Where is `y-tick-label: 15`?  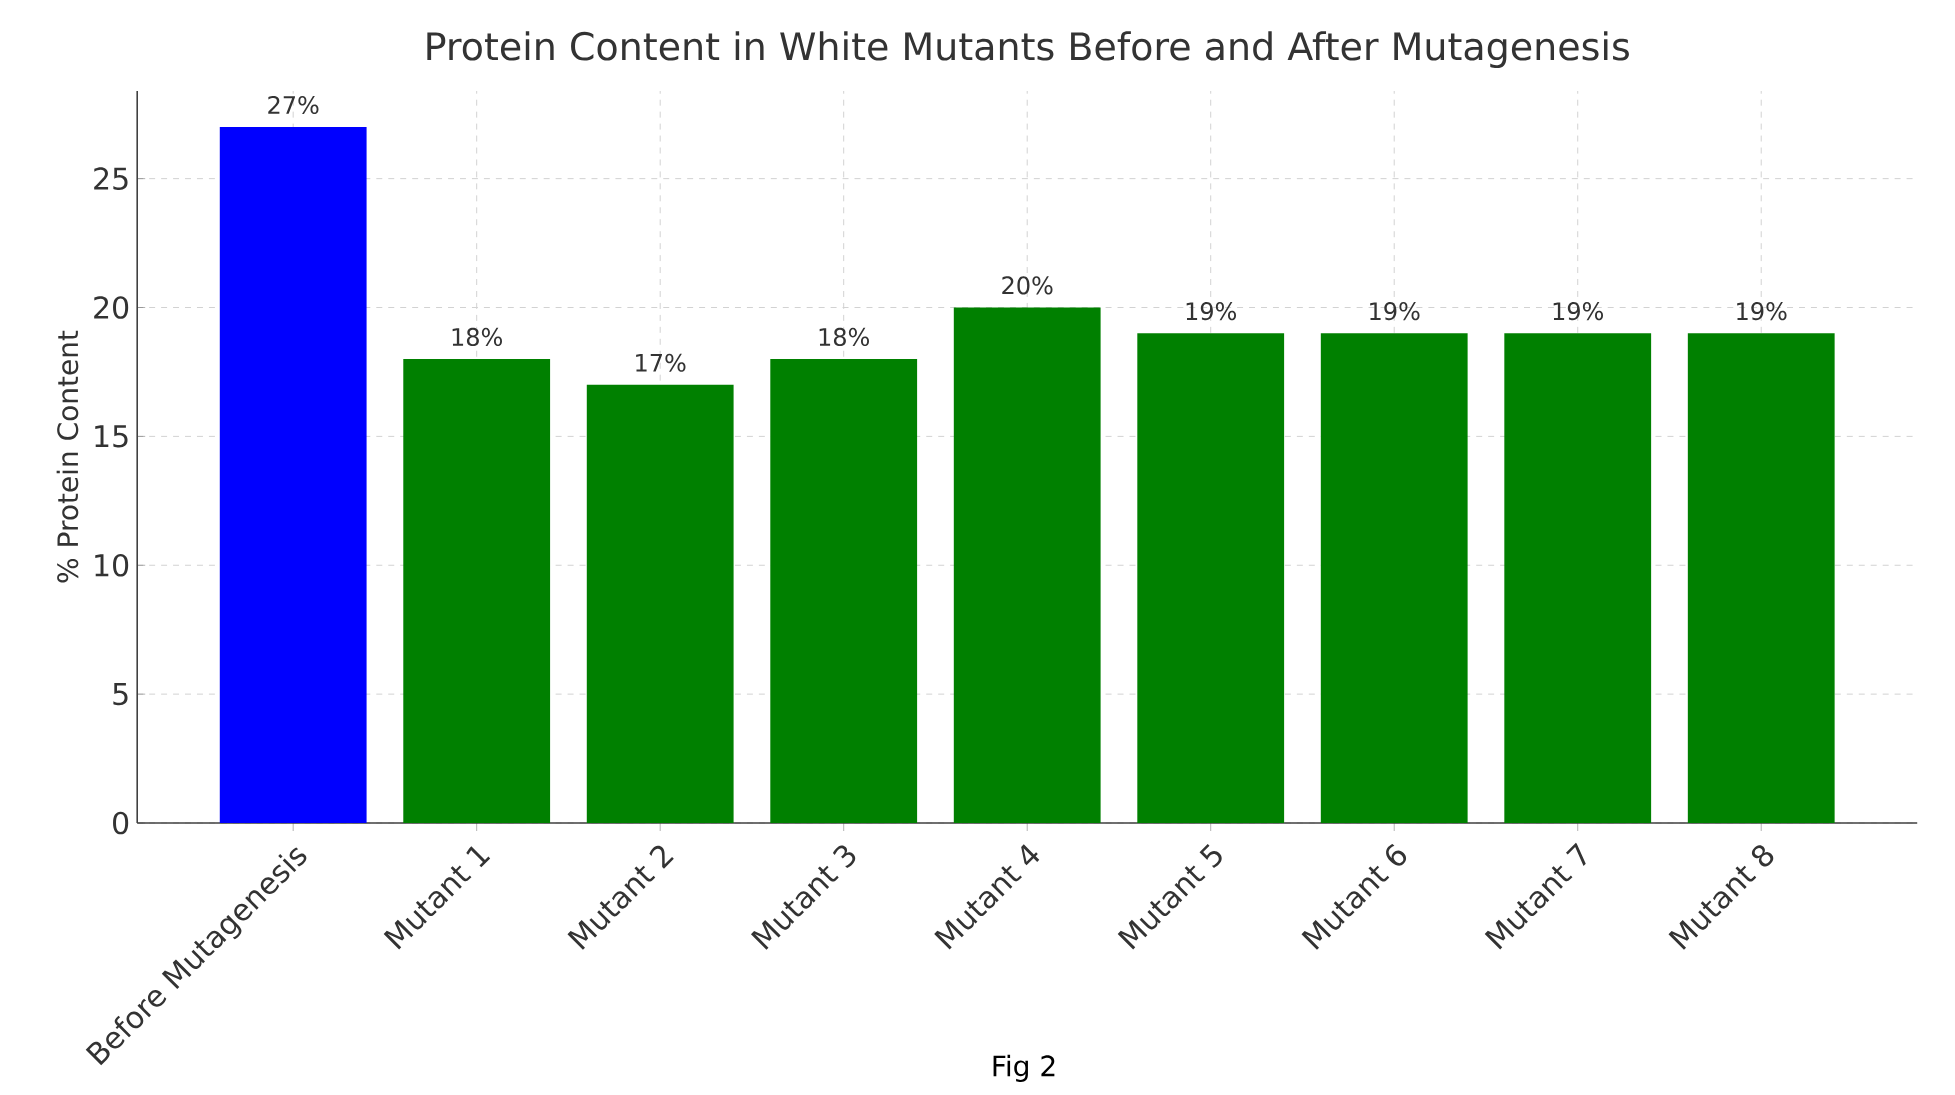
y-tick-label: 15 is located at coordinates (111, 436).